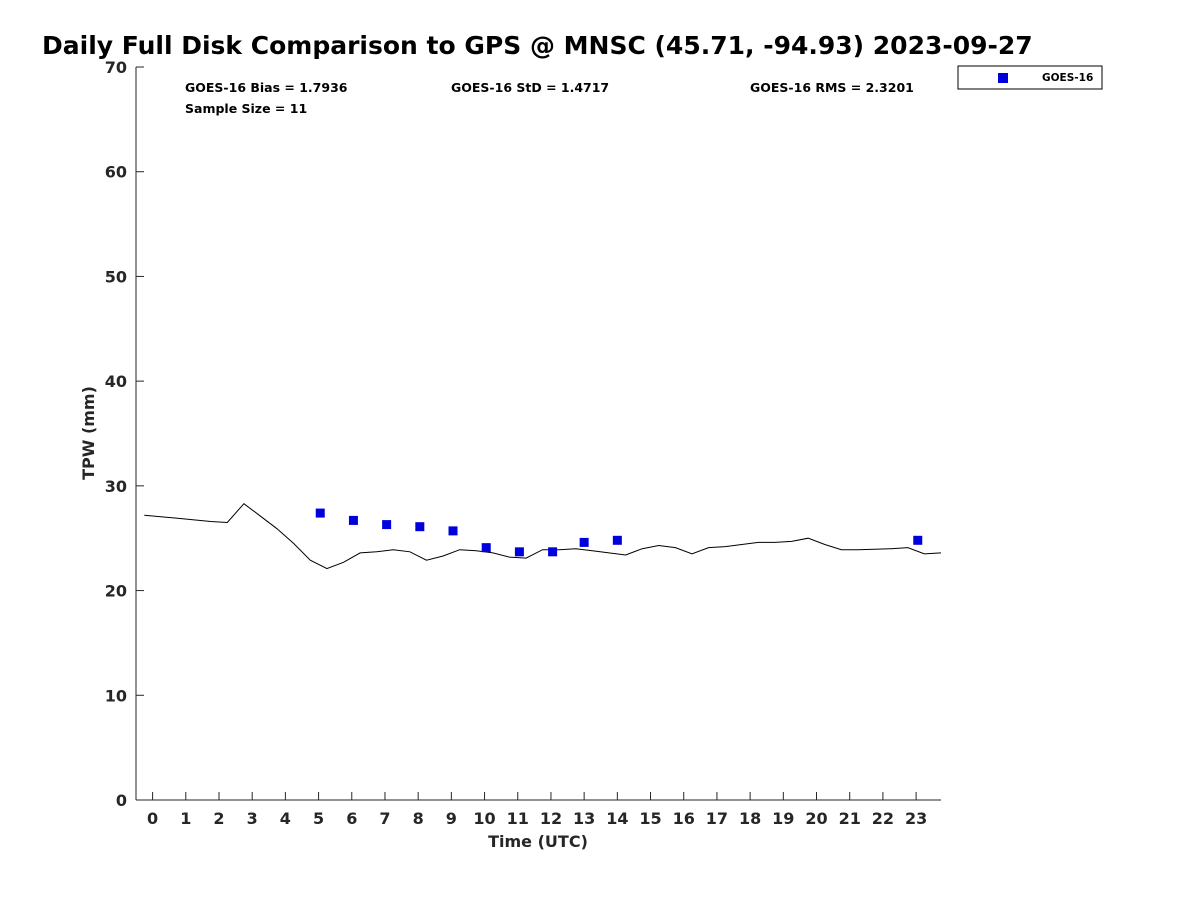 Image resolution: width=1200 pixels, height=900 pixels. I want to click on stat-std: GOES-16 StD = 1.4717, so click(530, 87).